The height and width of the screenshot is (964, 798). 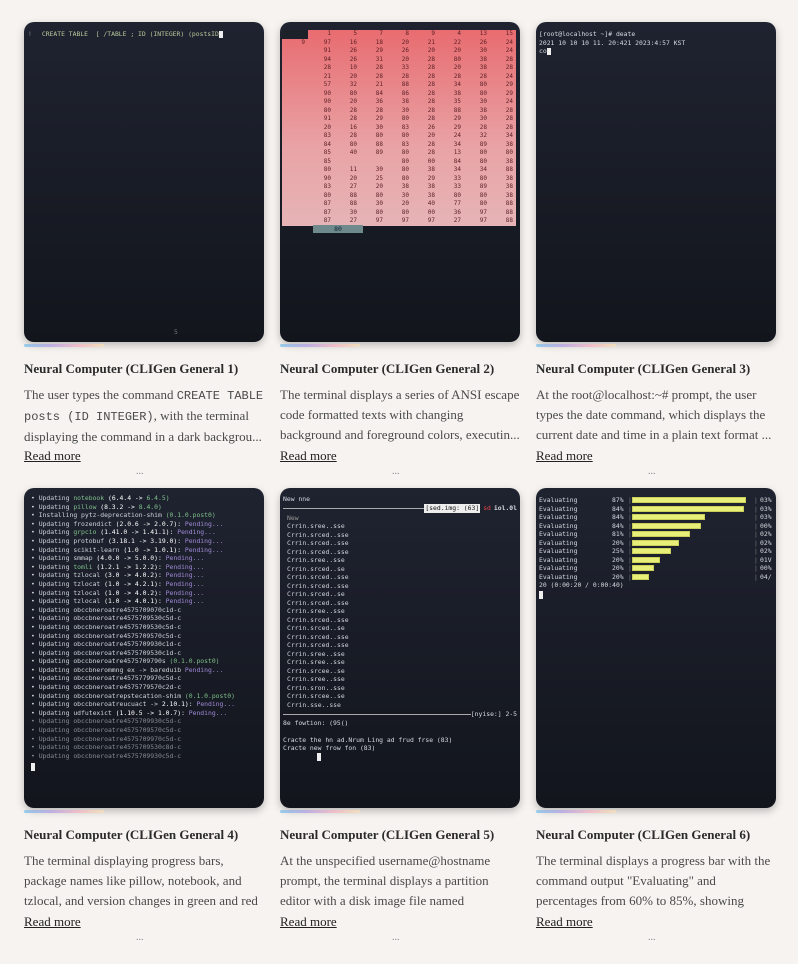 What do you see at coordinates (314, 704) in the screenshot?
I see `partition-item: Crrin.sse..sse` at bounding box center [314, 704].